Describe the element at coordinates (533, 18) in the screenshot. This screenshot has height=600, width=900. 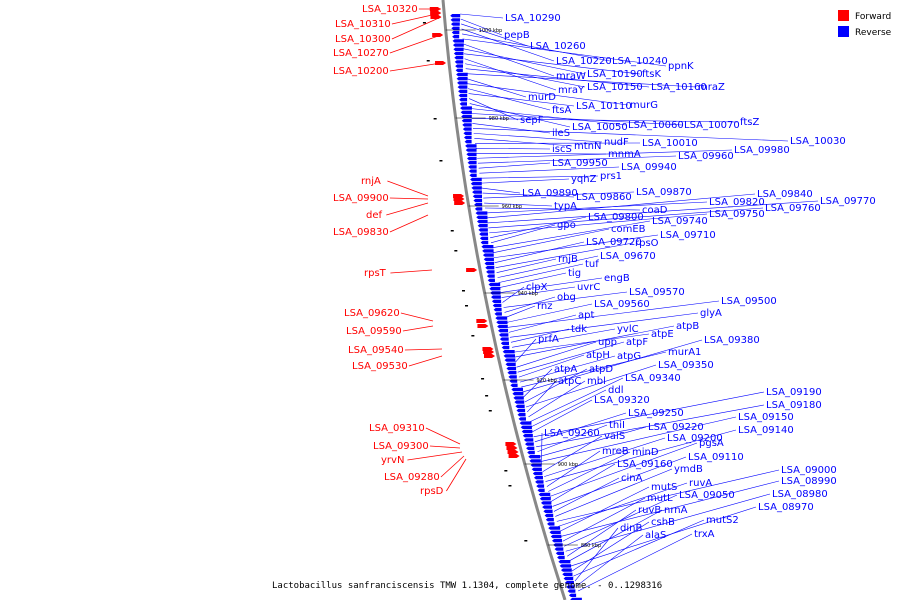
I see `reverse-gene-label: LSA_10290` at that location.